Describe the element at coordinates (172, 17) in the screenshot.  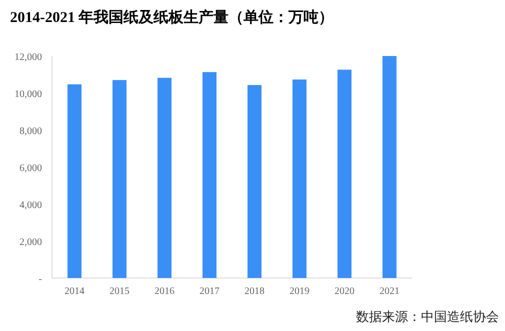
I see `chart-title: 2014-2021 年我国纸及纸板生产量（单位：万吨）` at that location.